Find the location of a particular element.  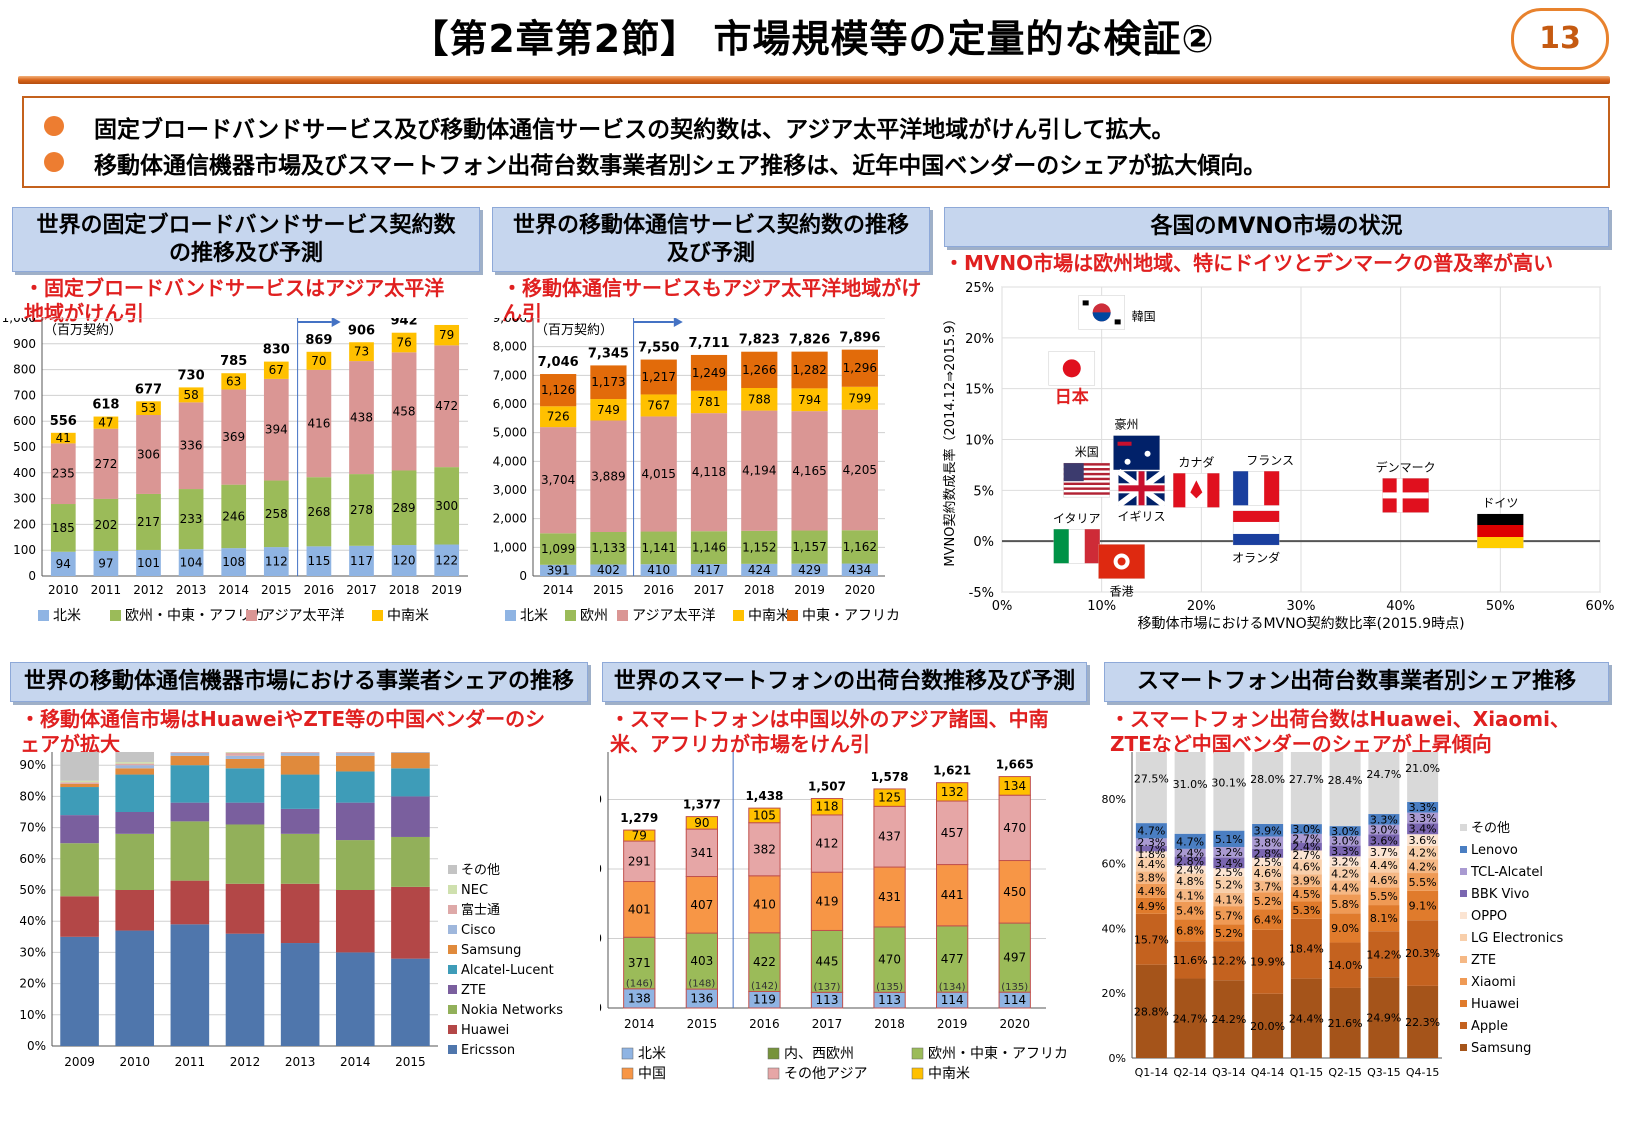

data-label: 79 is located at coordinates (639, 836).